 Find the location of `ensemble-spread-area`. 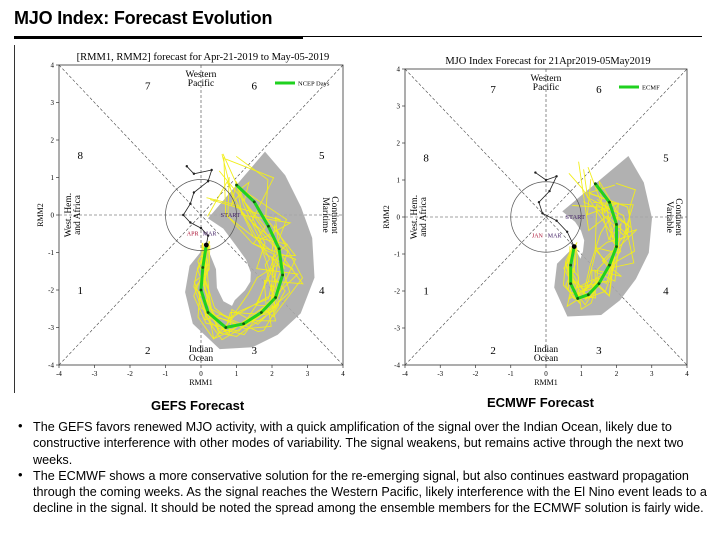

ensemble-spread-area is located at coordinates (250, 250).